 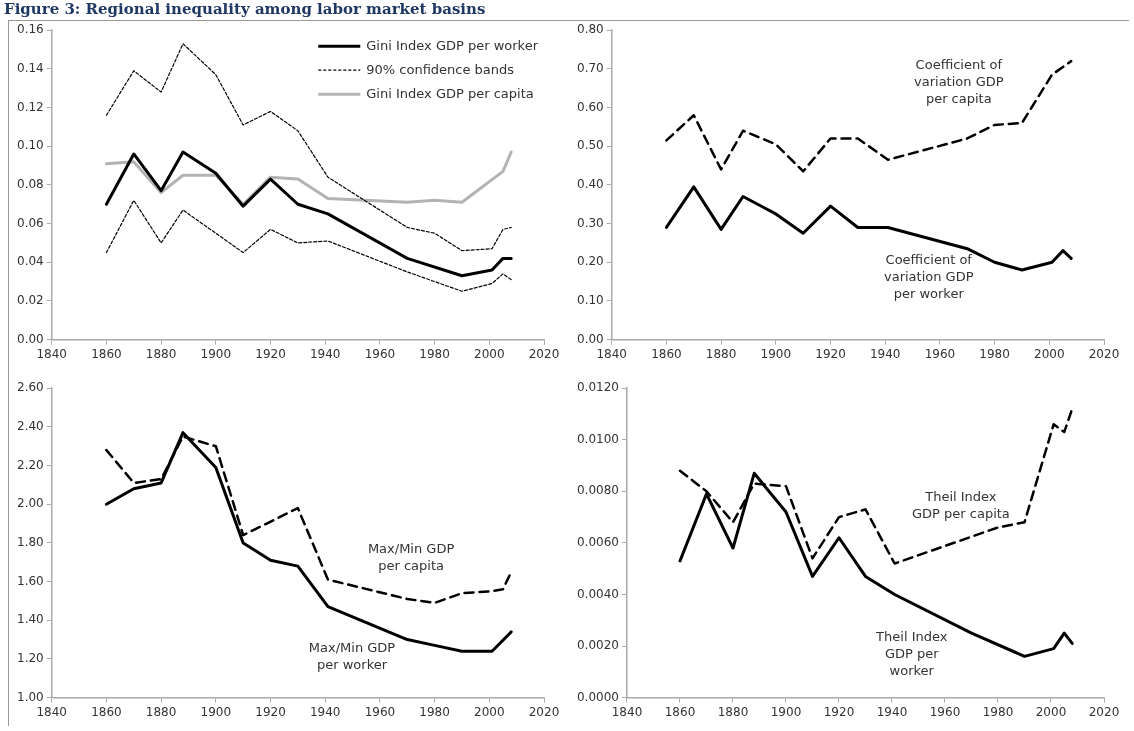 What do you see at coordinates (30, 658) in the screenshot?
I see `y-tick-label: 1.20` at bounding box center [30, 658].